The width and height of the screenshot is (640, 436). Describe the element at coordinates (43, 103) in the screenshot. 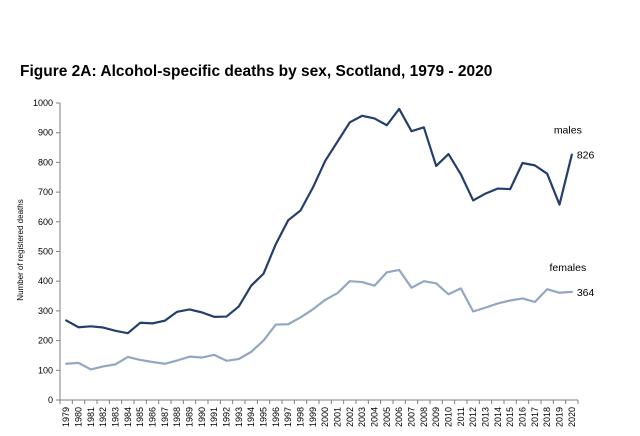

I see `y-tick-label: 1000` at that location.